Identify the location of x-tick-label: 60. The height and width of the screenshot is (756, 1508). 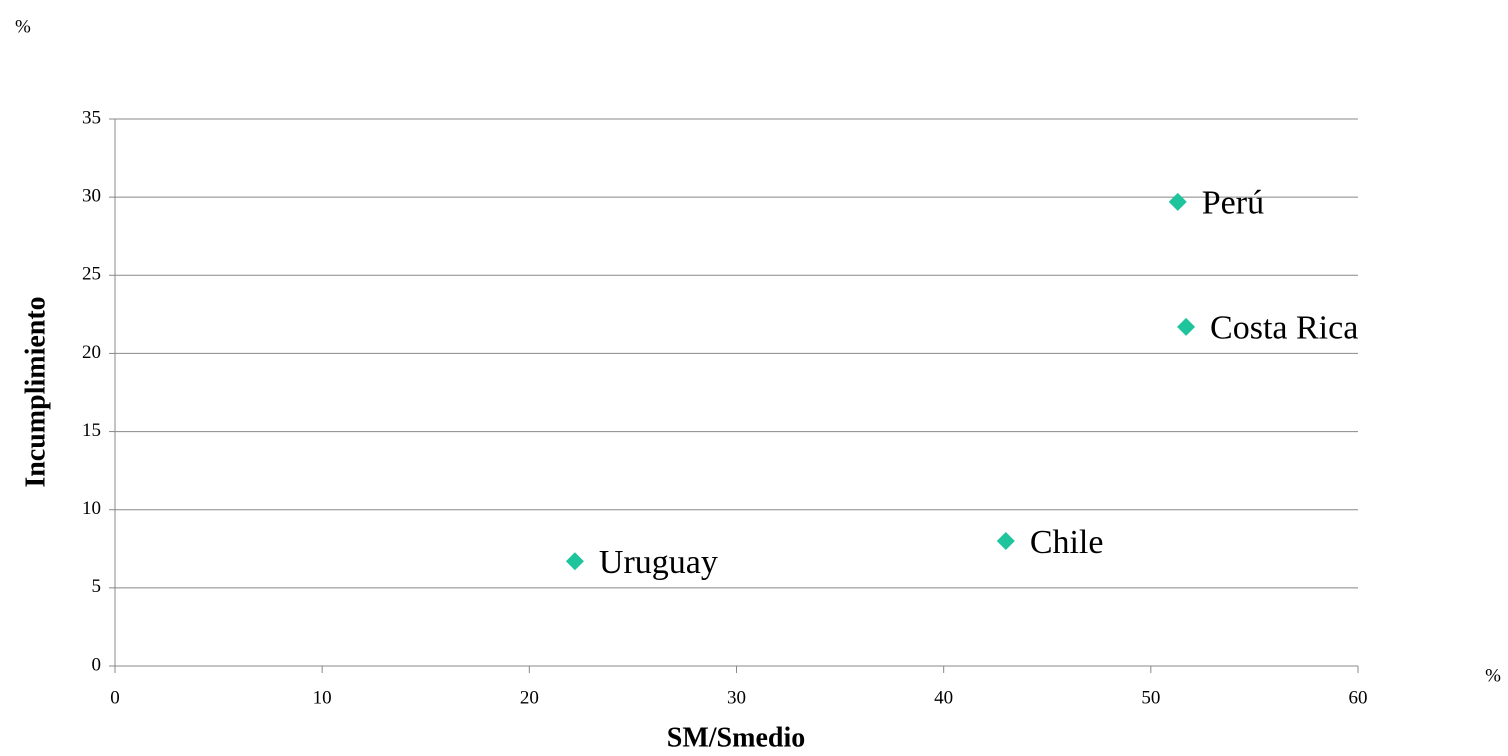
(1358, 697).